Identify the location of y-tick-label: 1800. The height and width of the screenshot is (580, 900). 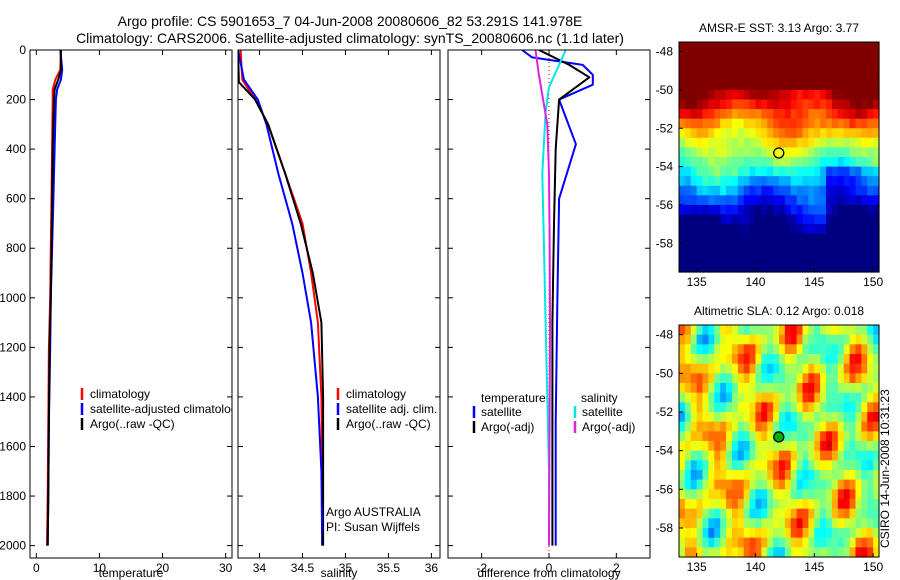
(13, 496).